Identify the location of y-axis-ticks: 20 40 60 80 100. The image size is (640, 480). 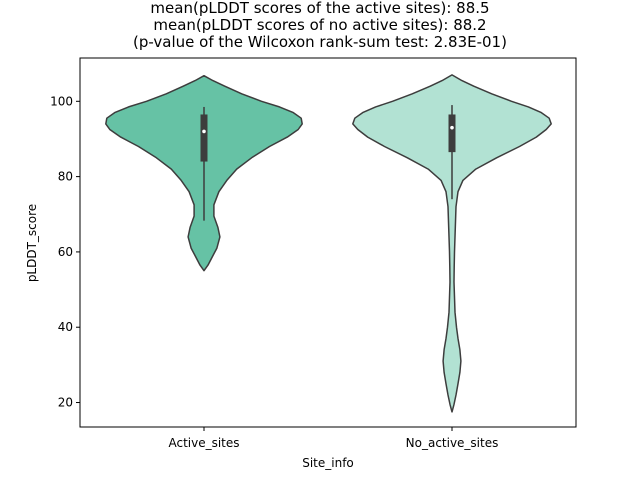
(65, 252).